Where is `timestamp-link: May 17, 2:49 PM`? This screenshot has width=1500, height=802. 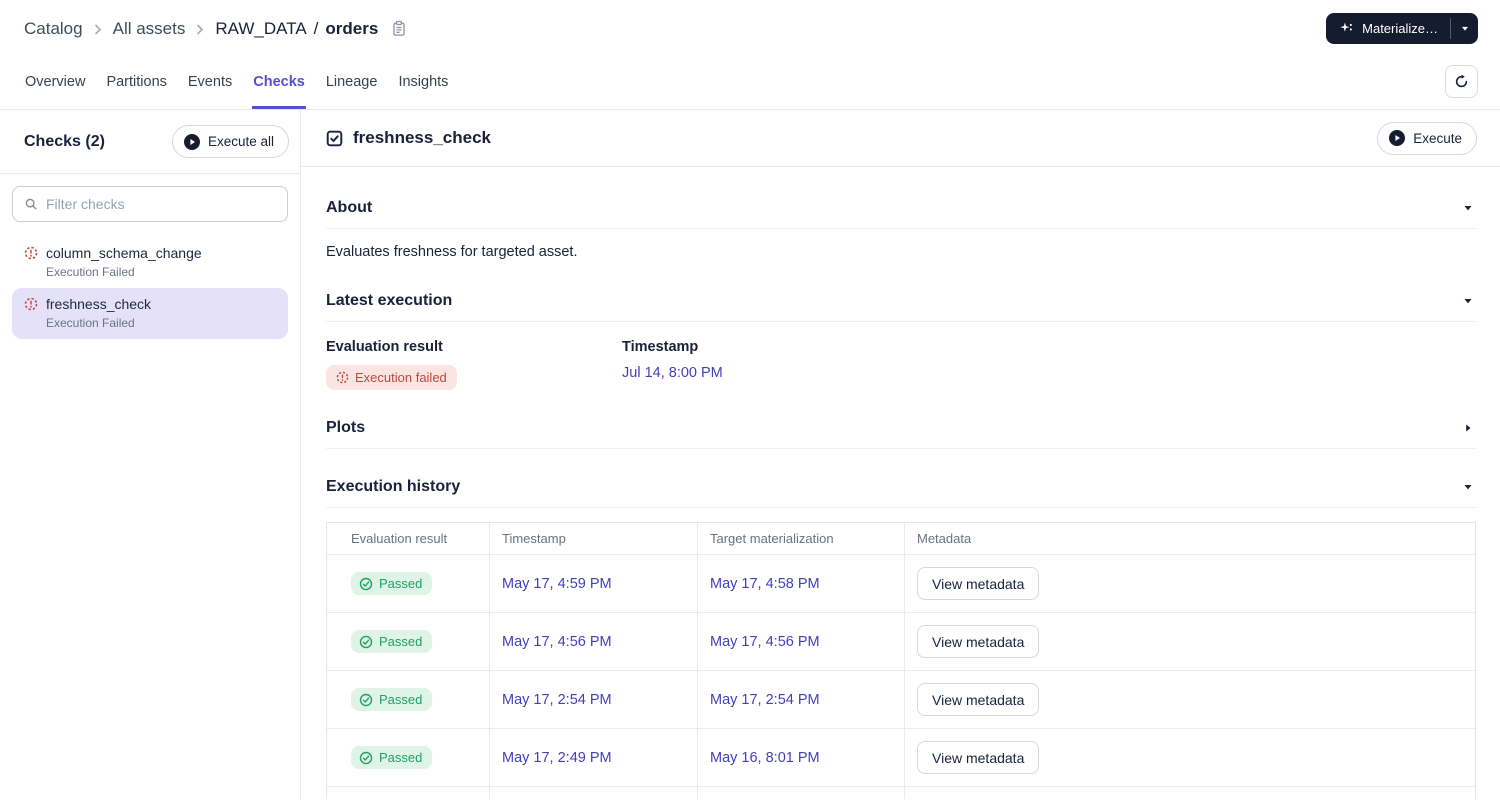
timestamp-link: May 17, 2:49 PM is located at coordinates (557, 757).